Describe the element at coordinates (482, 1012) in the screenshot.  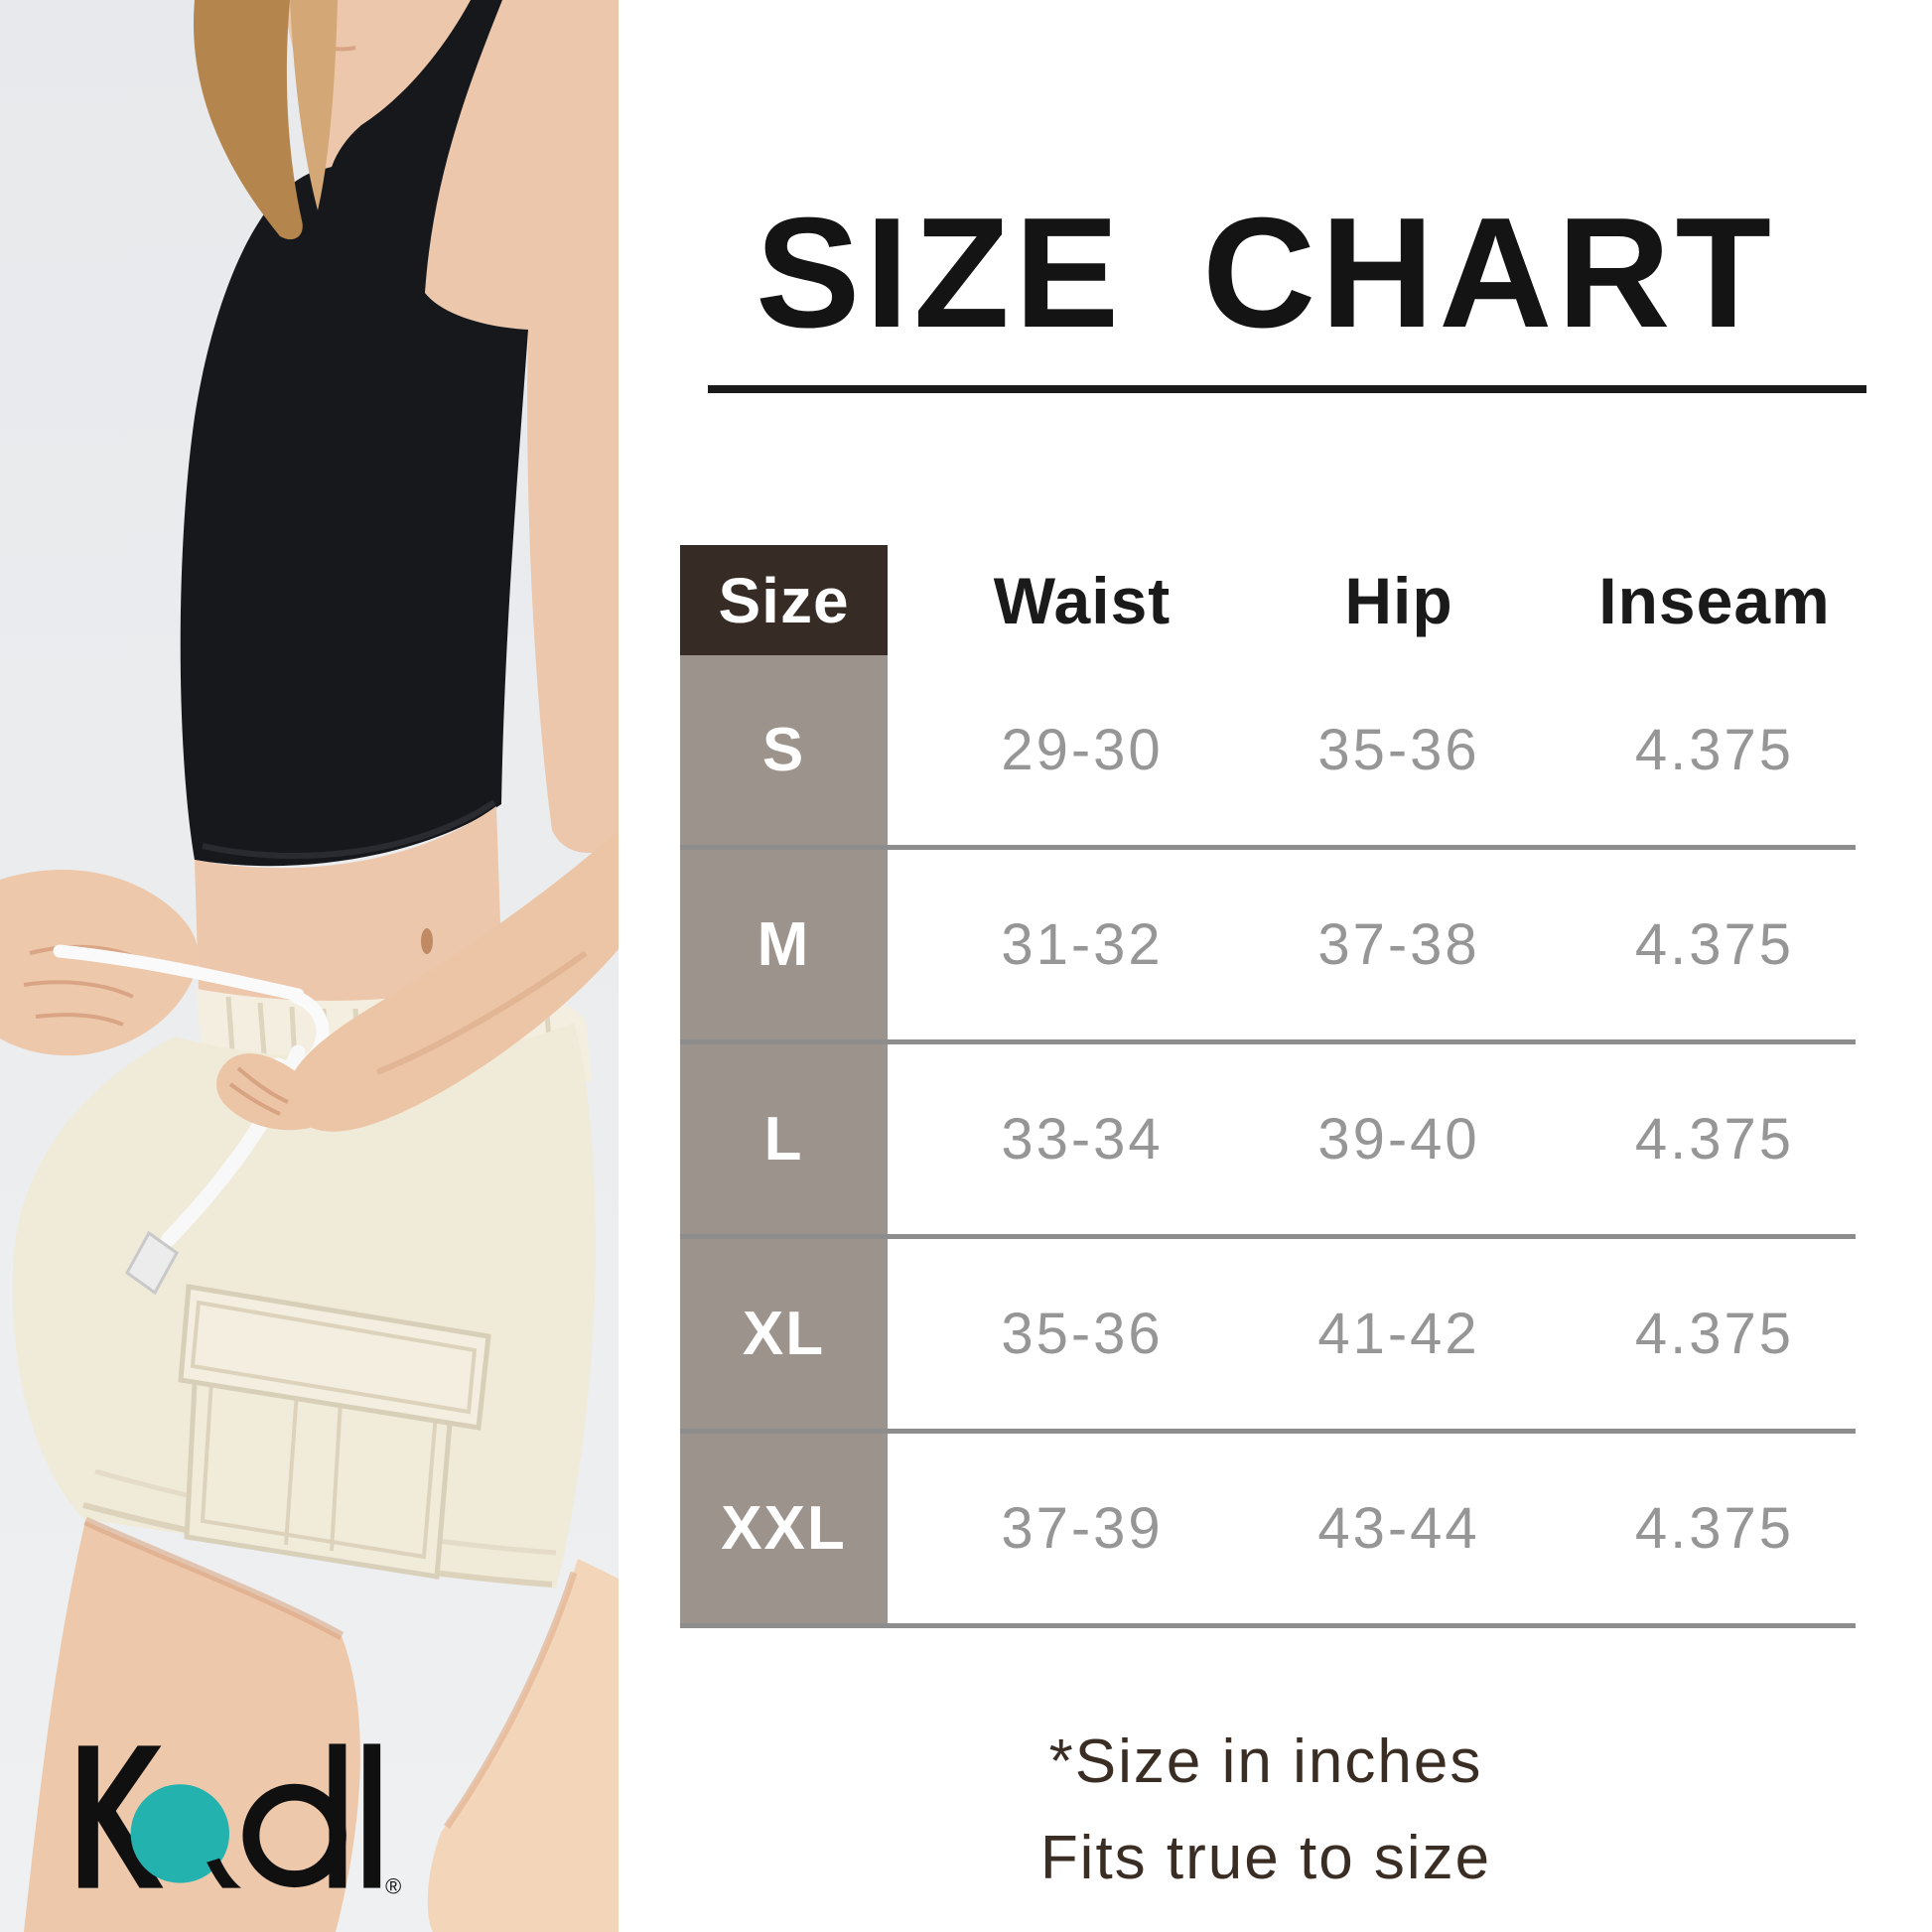
I see `forearm-shadow` at that location.